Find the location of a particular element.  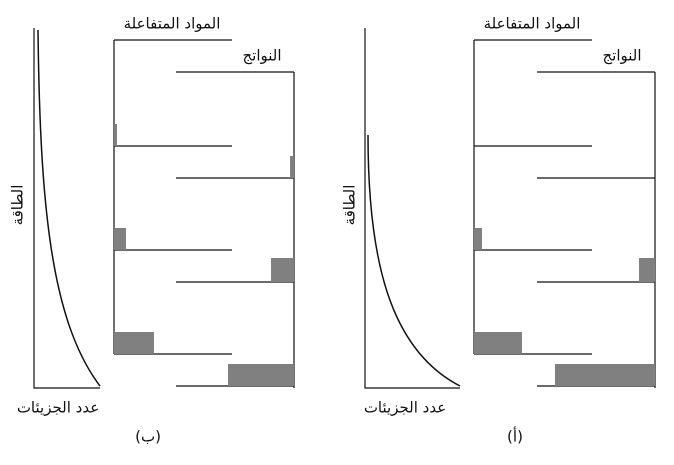

panel-label: (أ) is located at coordinates (515, 436).